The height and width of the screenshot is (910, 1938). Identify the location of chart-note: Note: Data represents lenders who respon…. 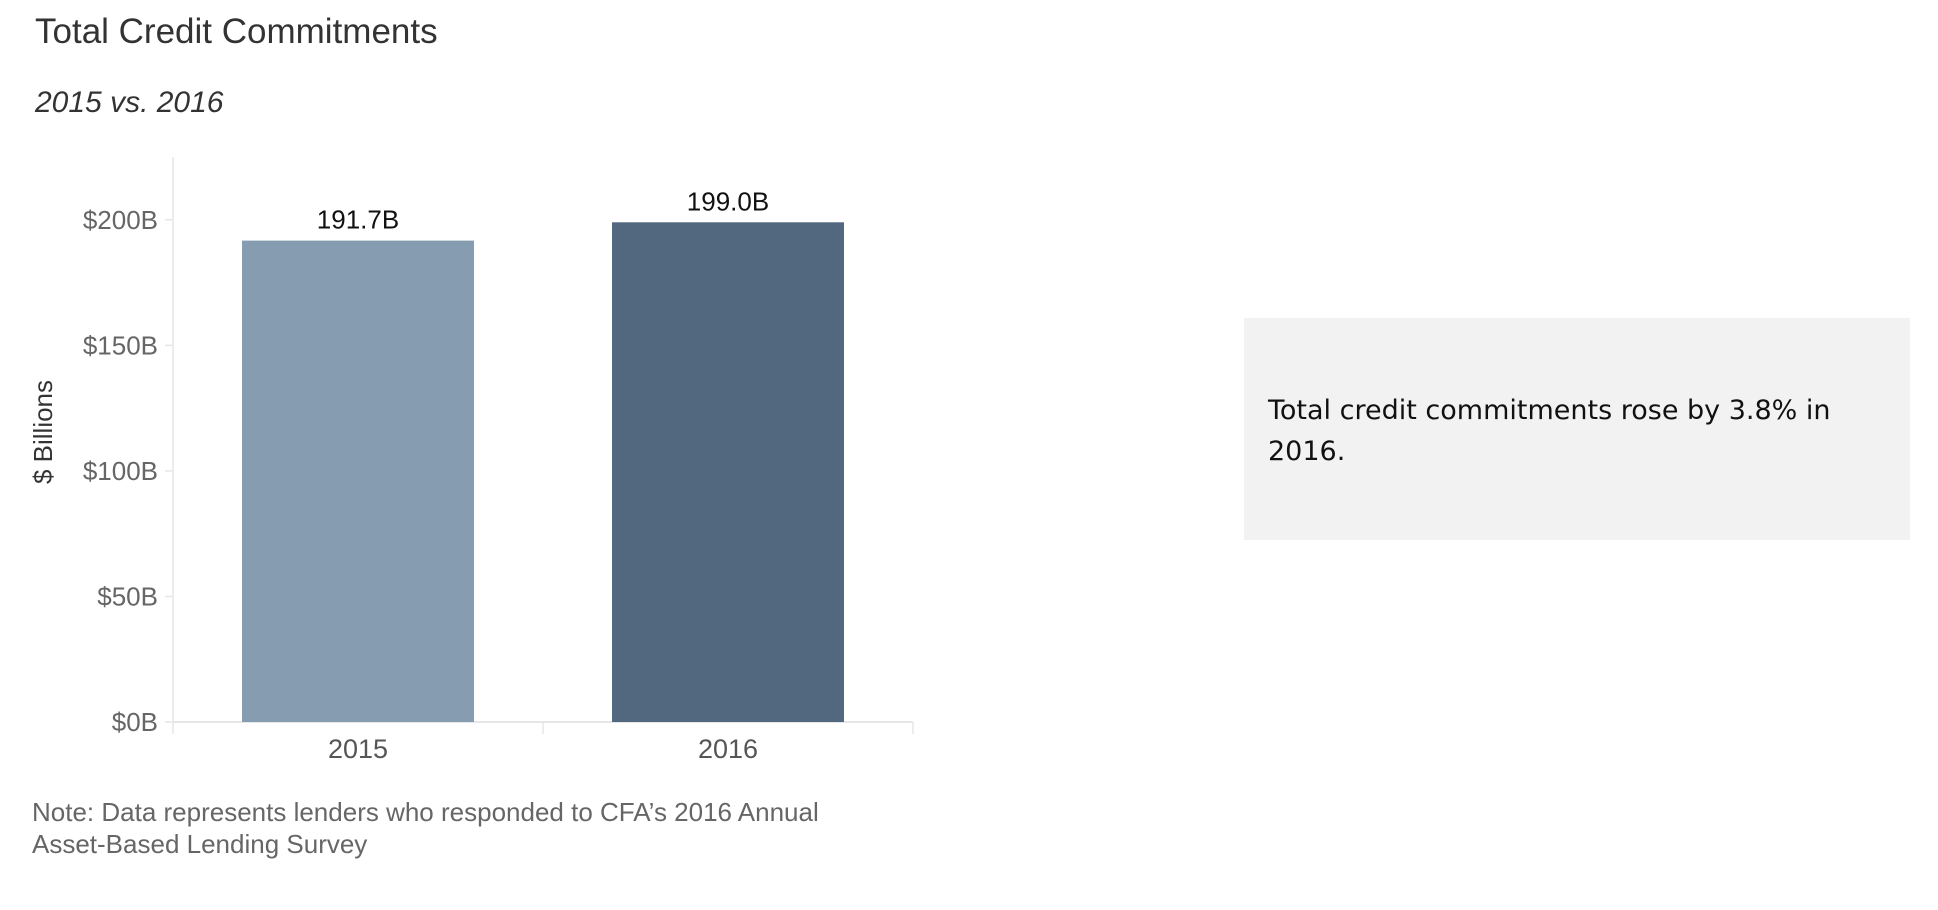
(482, 828).